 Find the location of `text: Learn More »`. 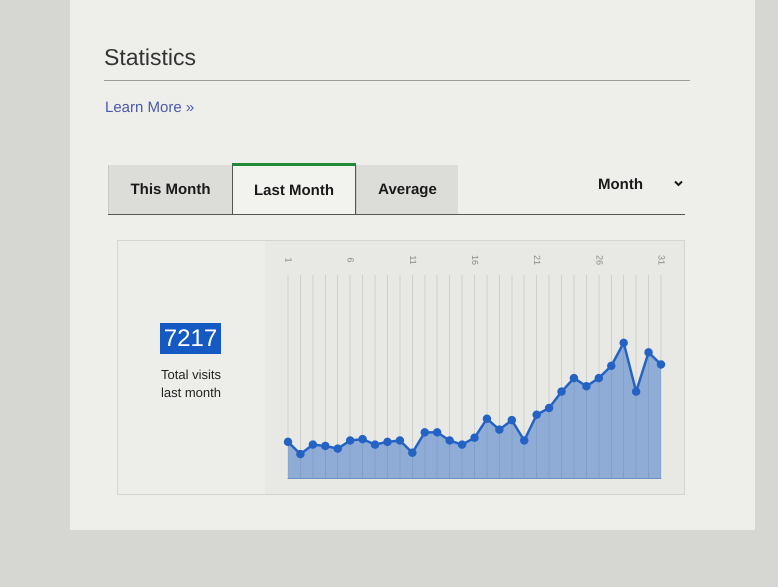

text: Learn More » is located at coordinates (149, 107).